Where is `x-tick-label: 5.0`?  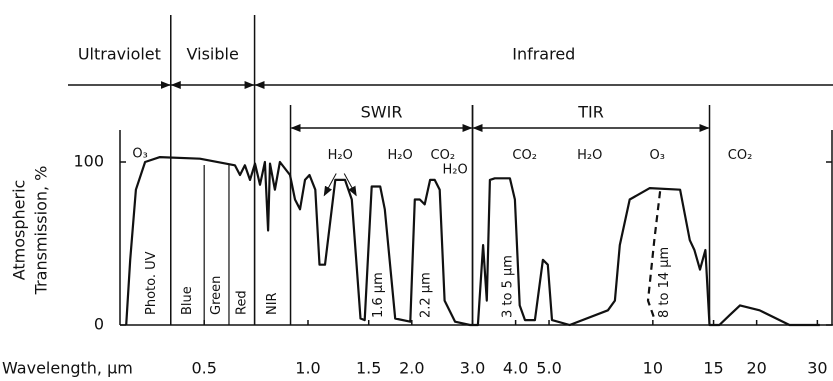 x-tick-label: 5.0 is located at coordinates (548, 368).